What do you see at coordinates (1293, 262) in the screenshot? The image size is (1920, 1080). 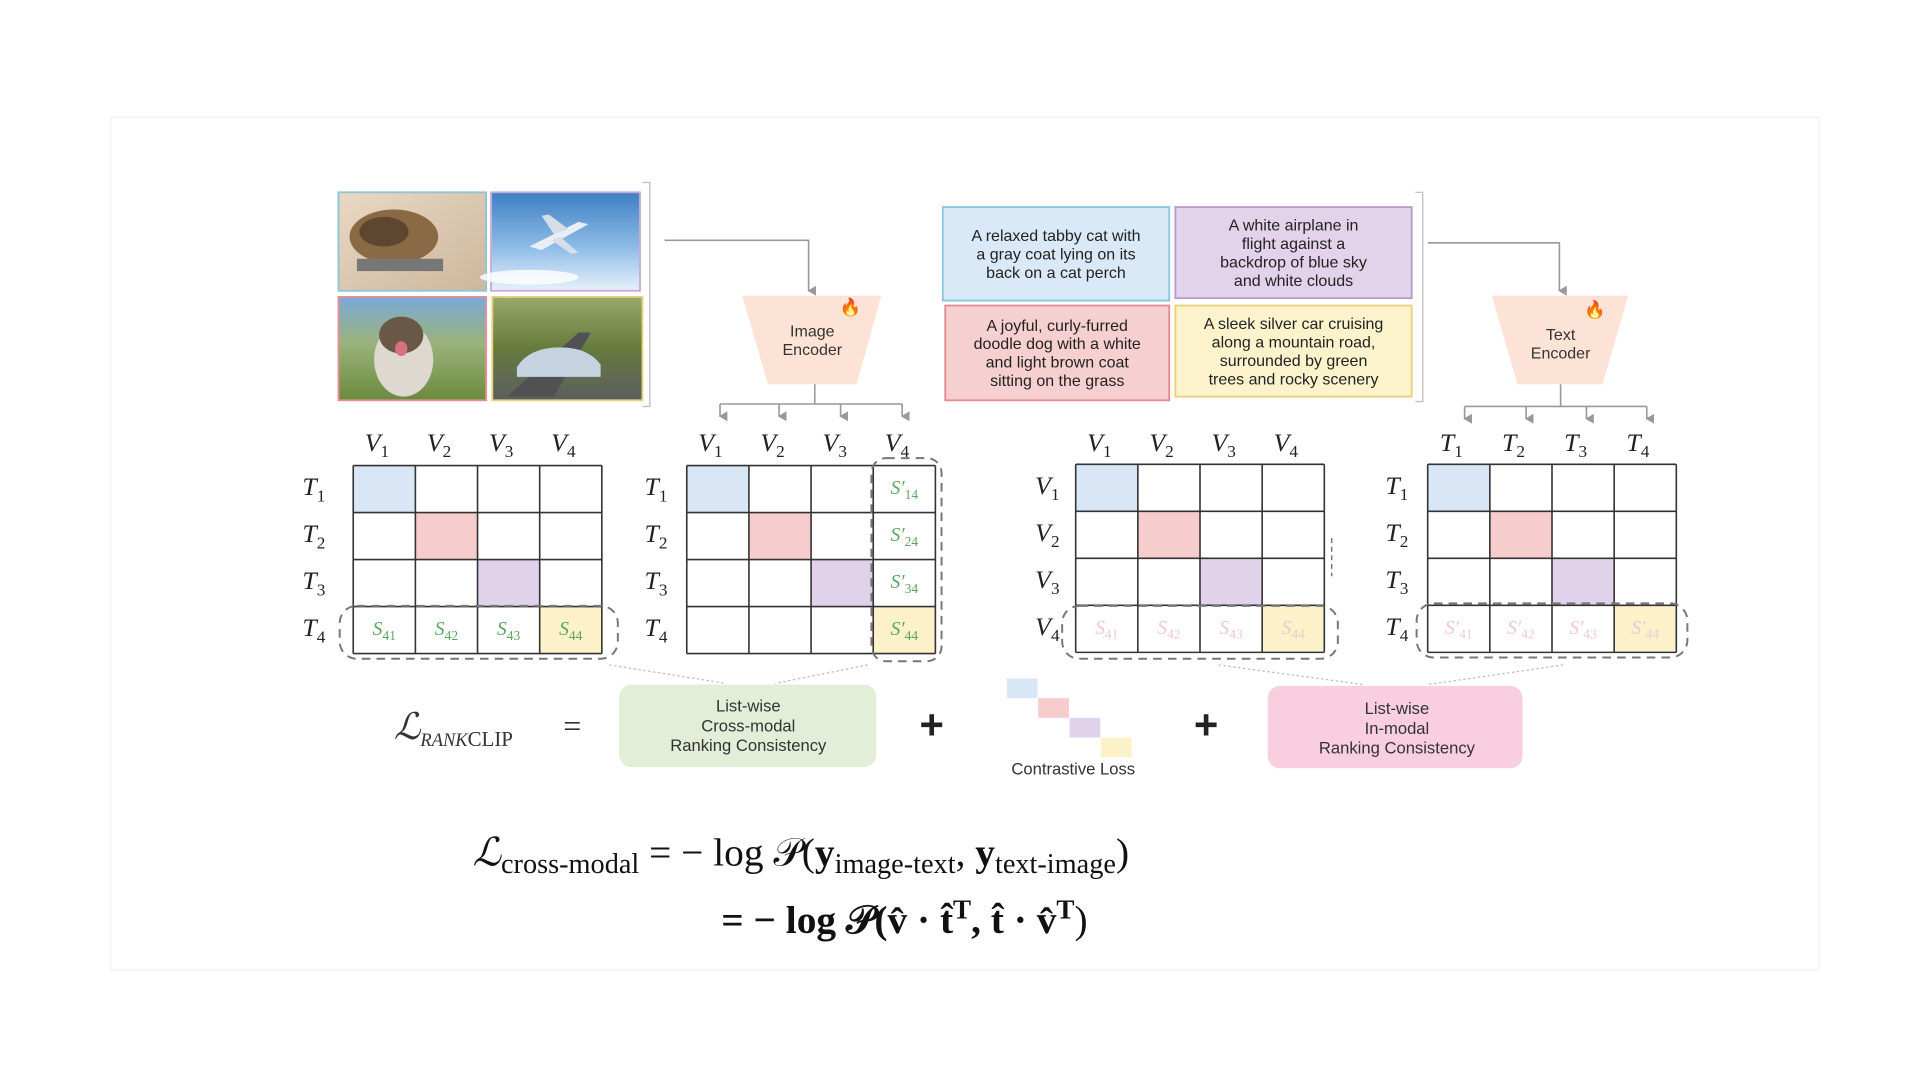 I see `caption-line: backdrop of blue sky` at bounding box center [1293, 262].